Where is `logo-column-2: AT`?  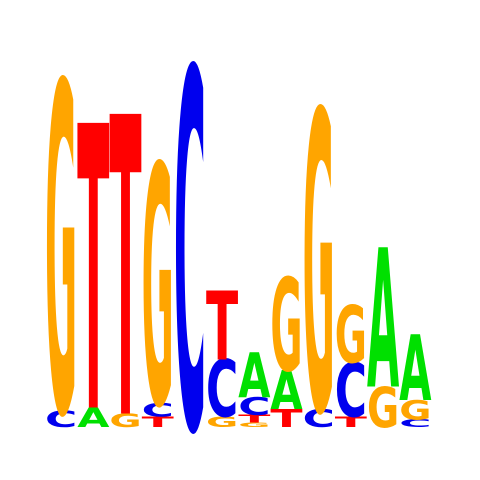 logo-column-2: AT is located at coordinates (93, 262).